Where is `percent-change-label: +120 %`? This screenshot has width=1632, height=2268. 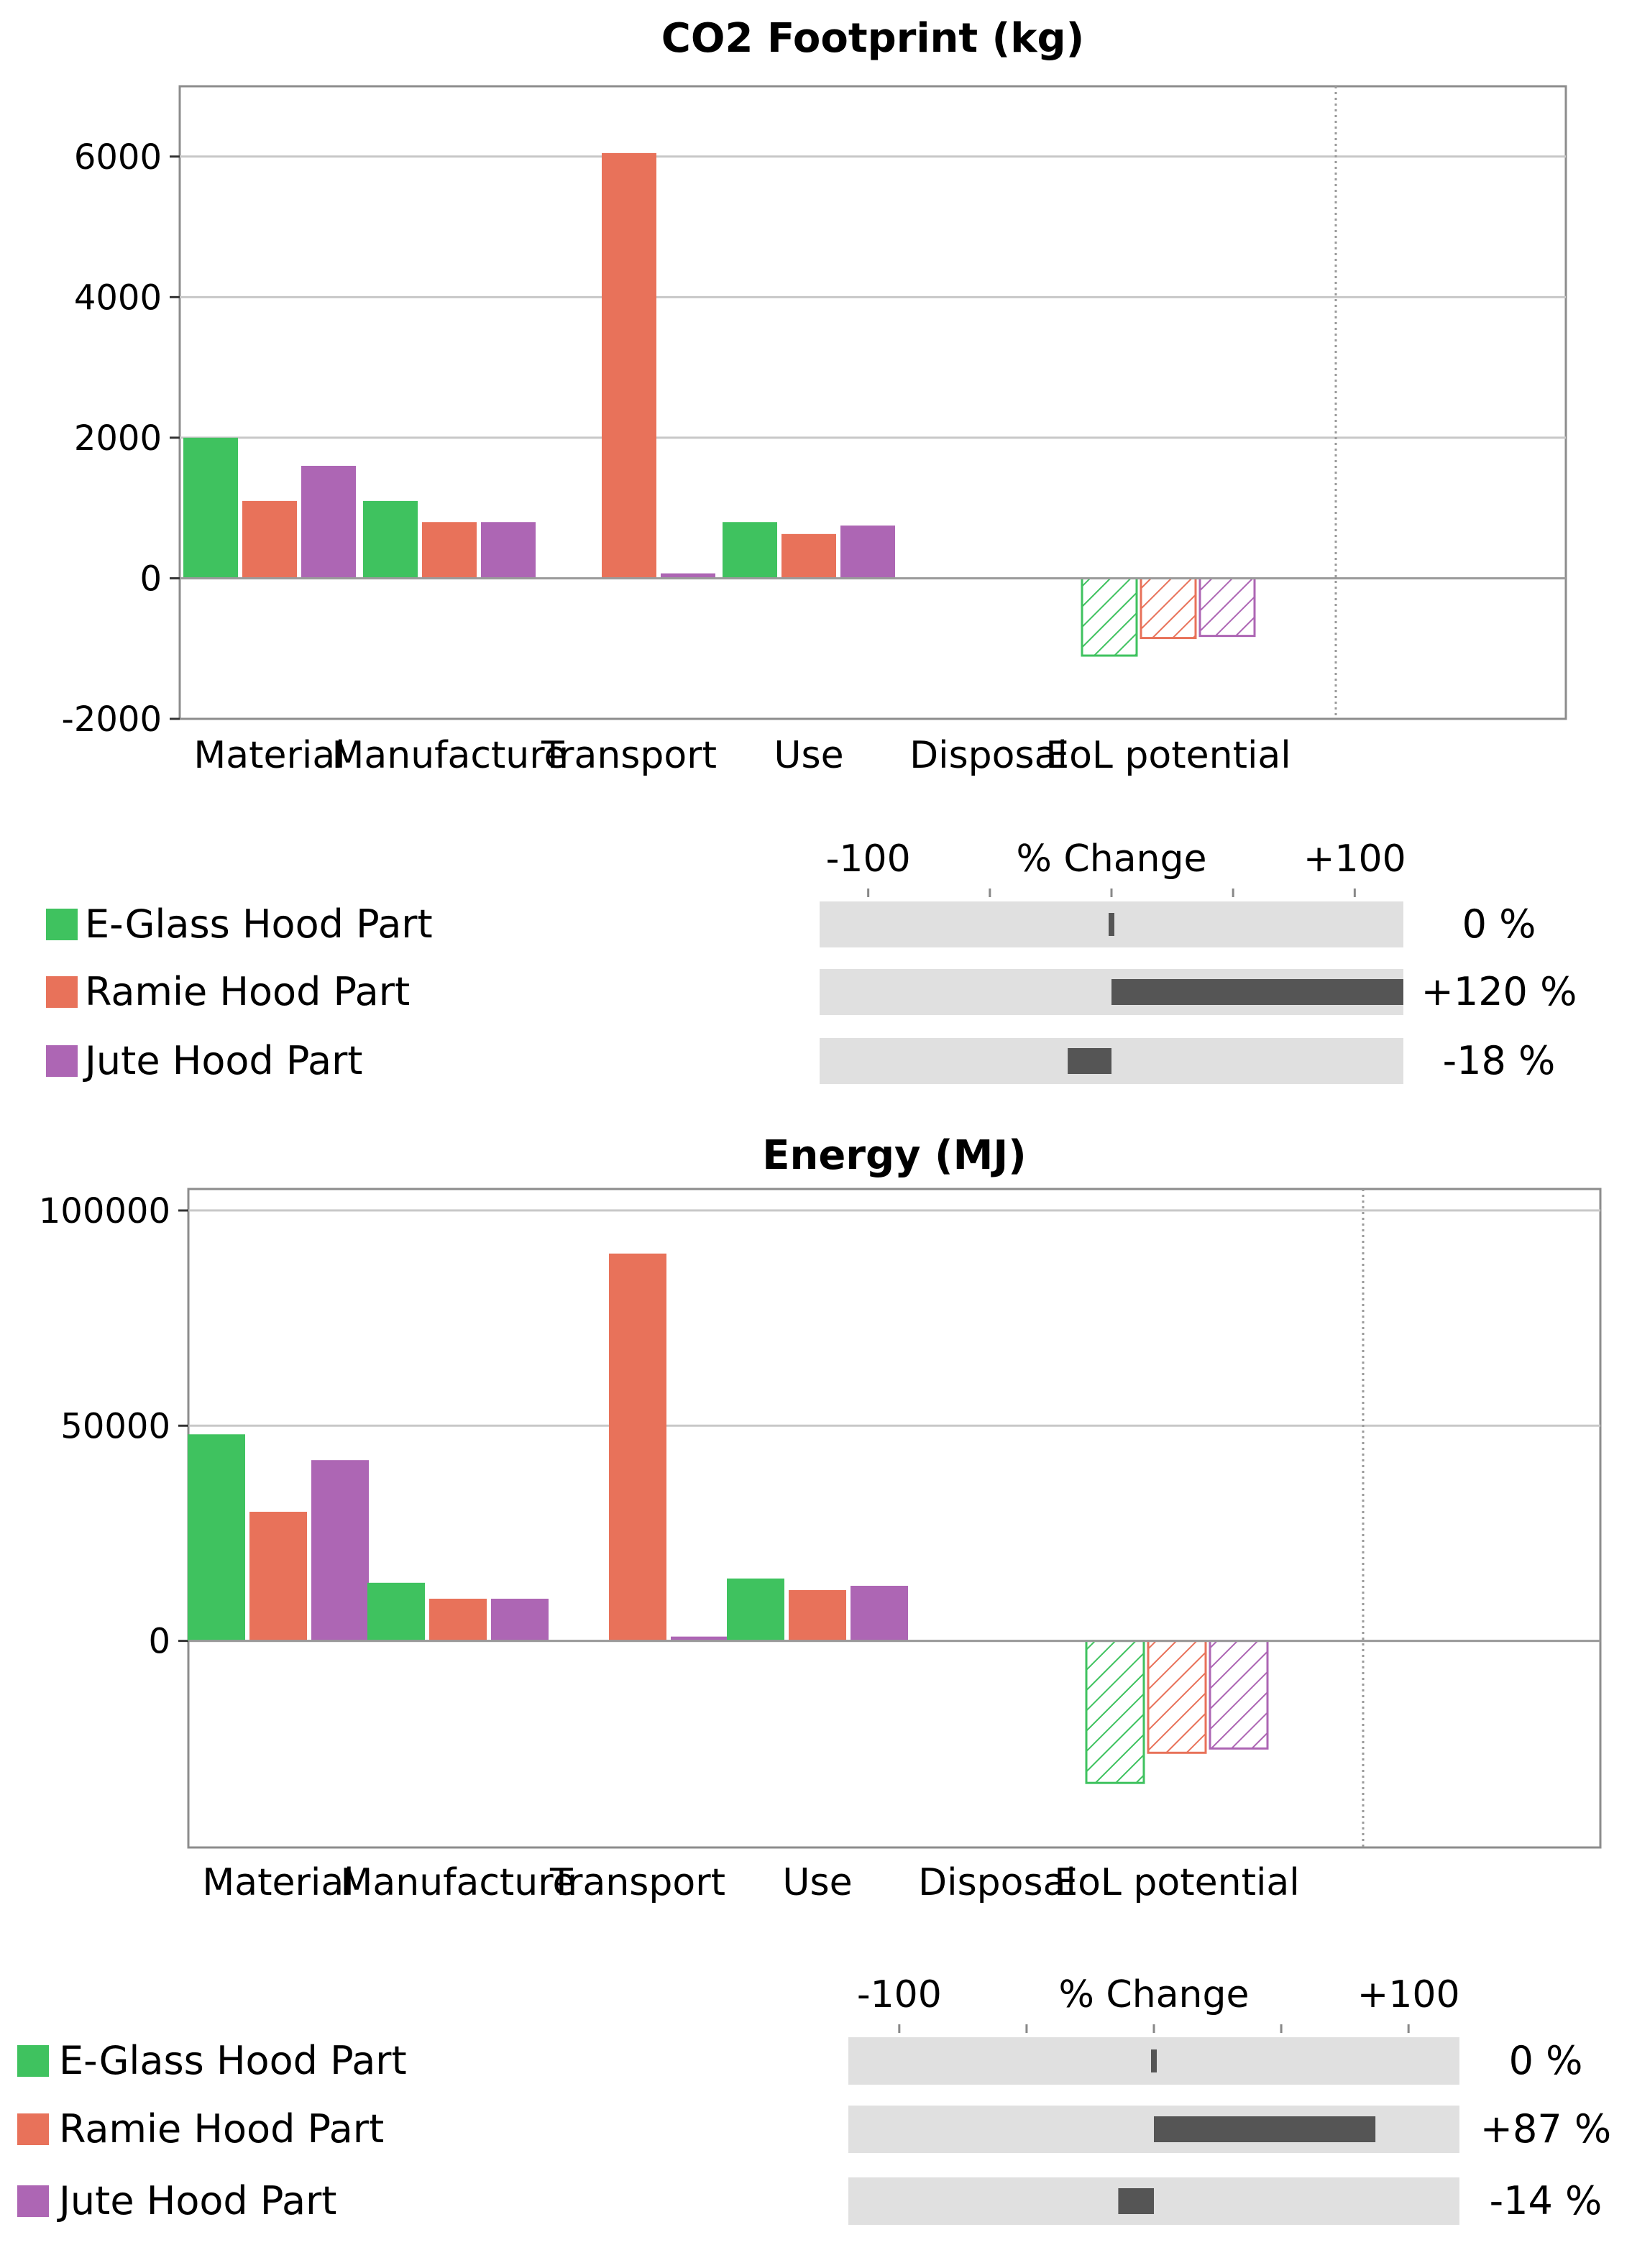 percent-change-label: +120 % is located at coordinates (1499, 991).